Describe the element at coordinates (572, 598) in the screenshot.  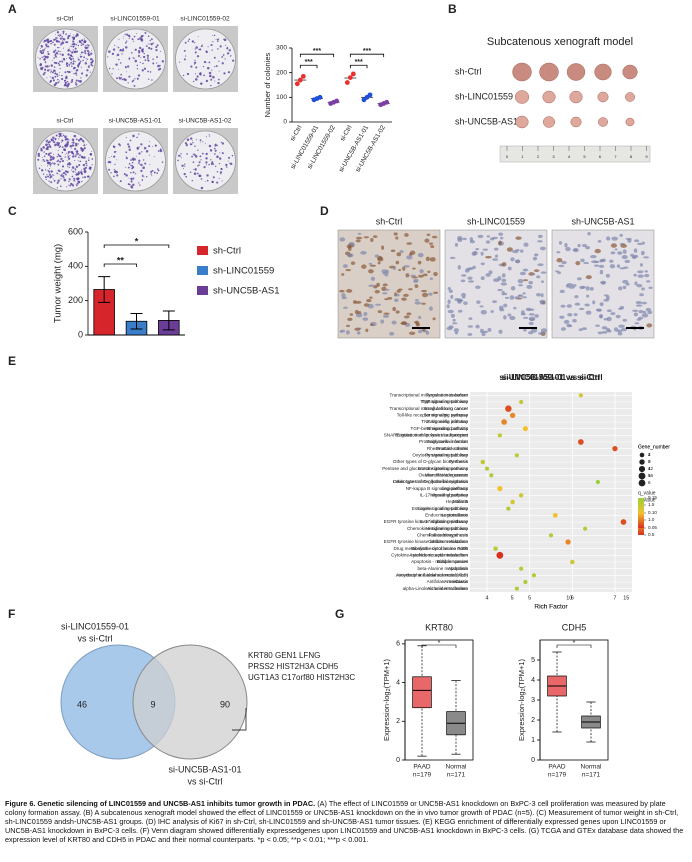
I see `x-tick-label: 6` at that location.